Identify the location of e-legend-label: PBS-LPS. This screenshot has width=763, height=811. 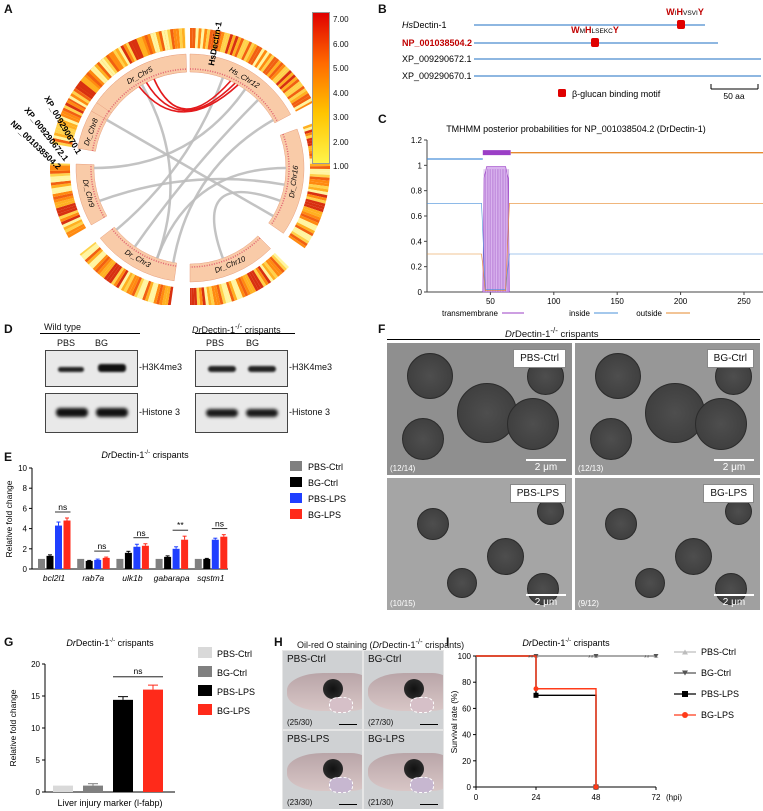
(327, 499).